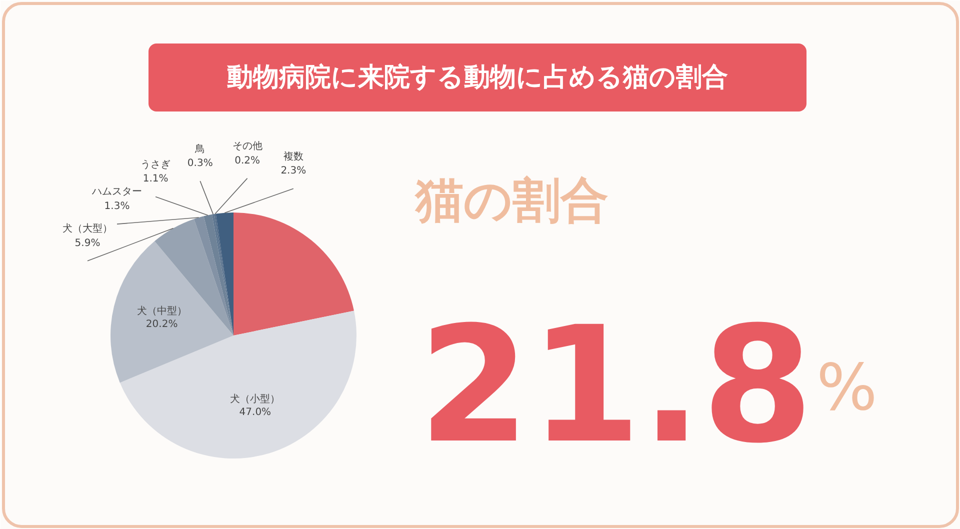  What do you see at coordinates (247, 146) in the screenshot?
I see `slice-label: その他` at bounding box center [247, 146].